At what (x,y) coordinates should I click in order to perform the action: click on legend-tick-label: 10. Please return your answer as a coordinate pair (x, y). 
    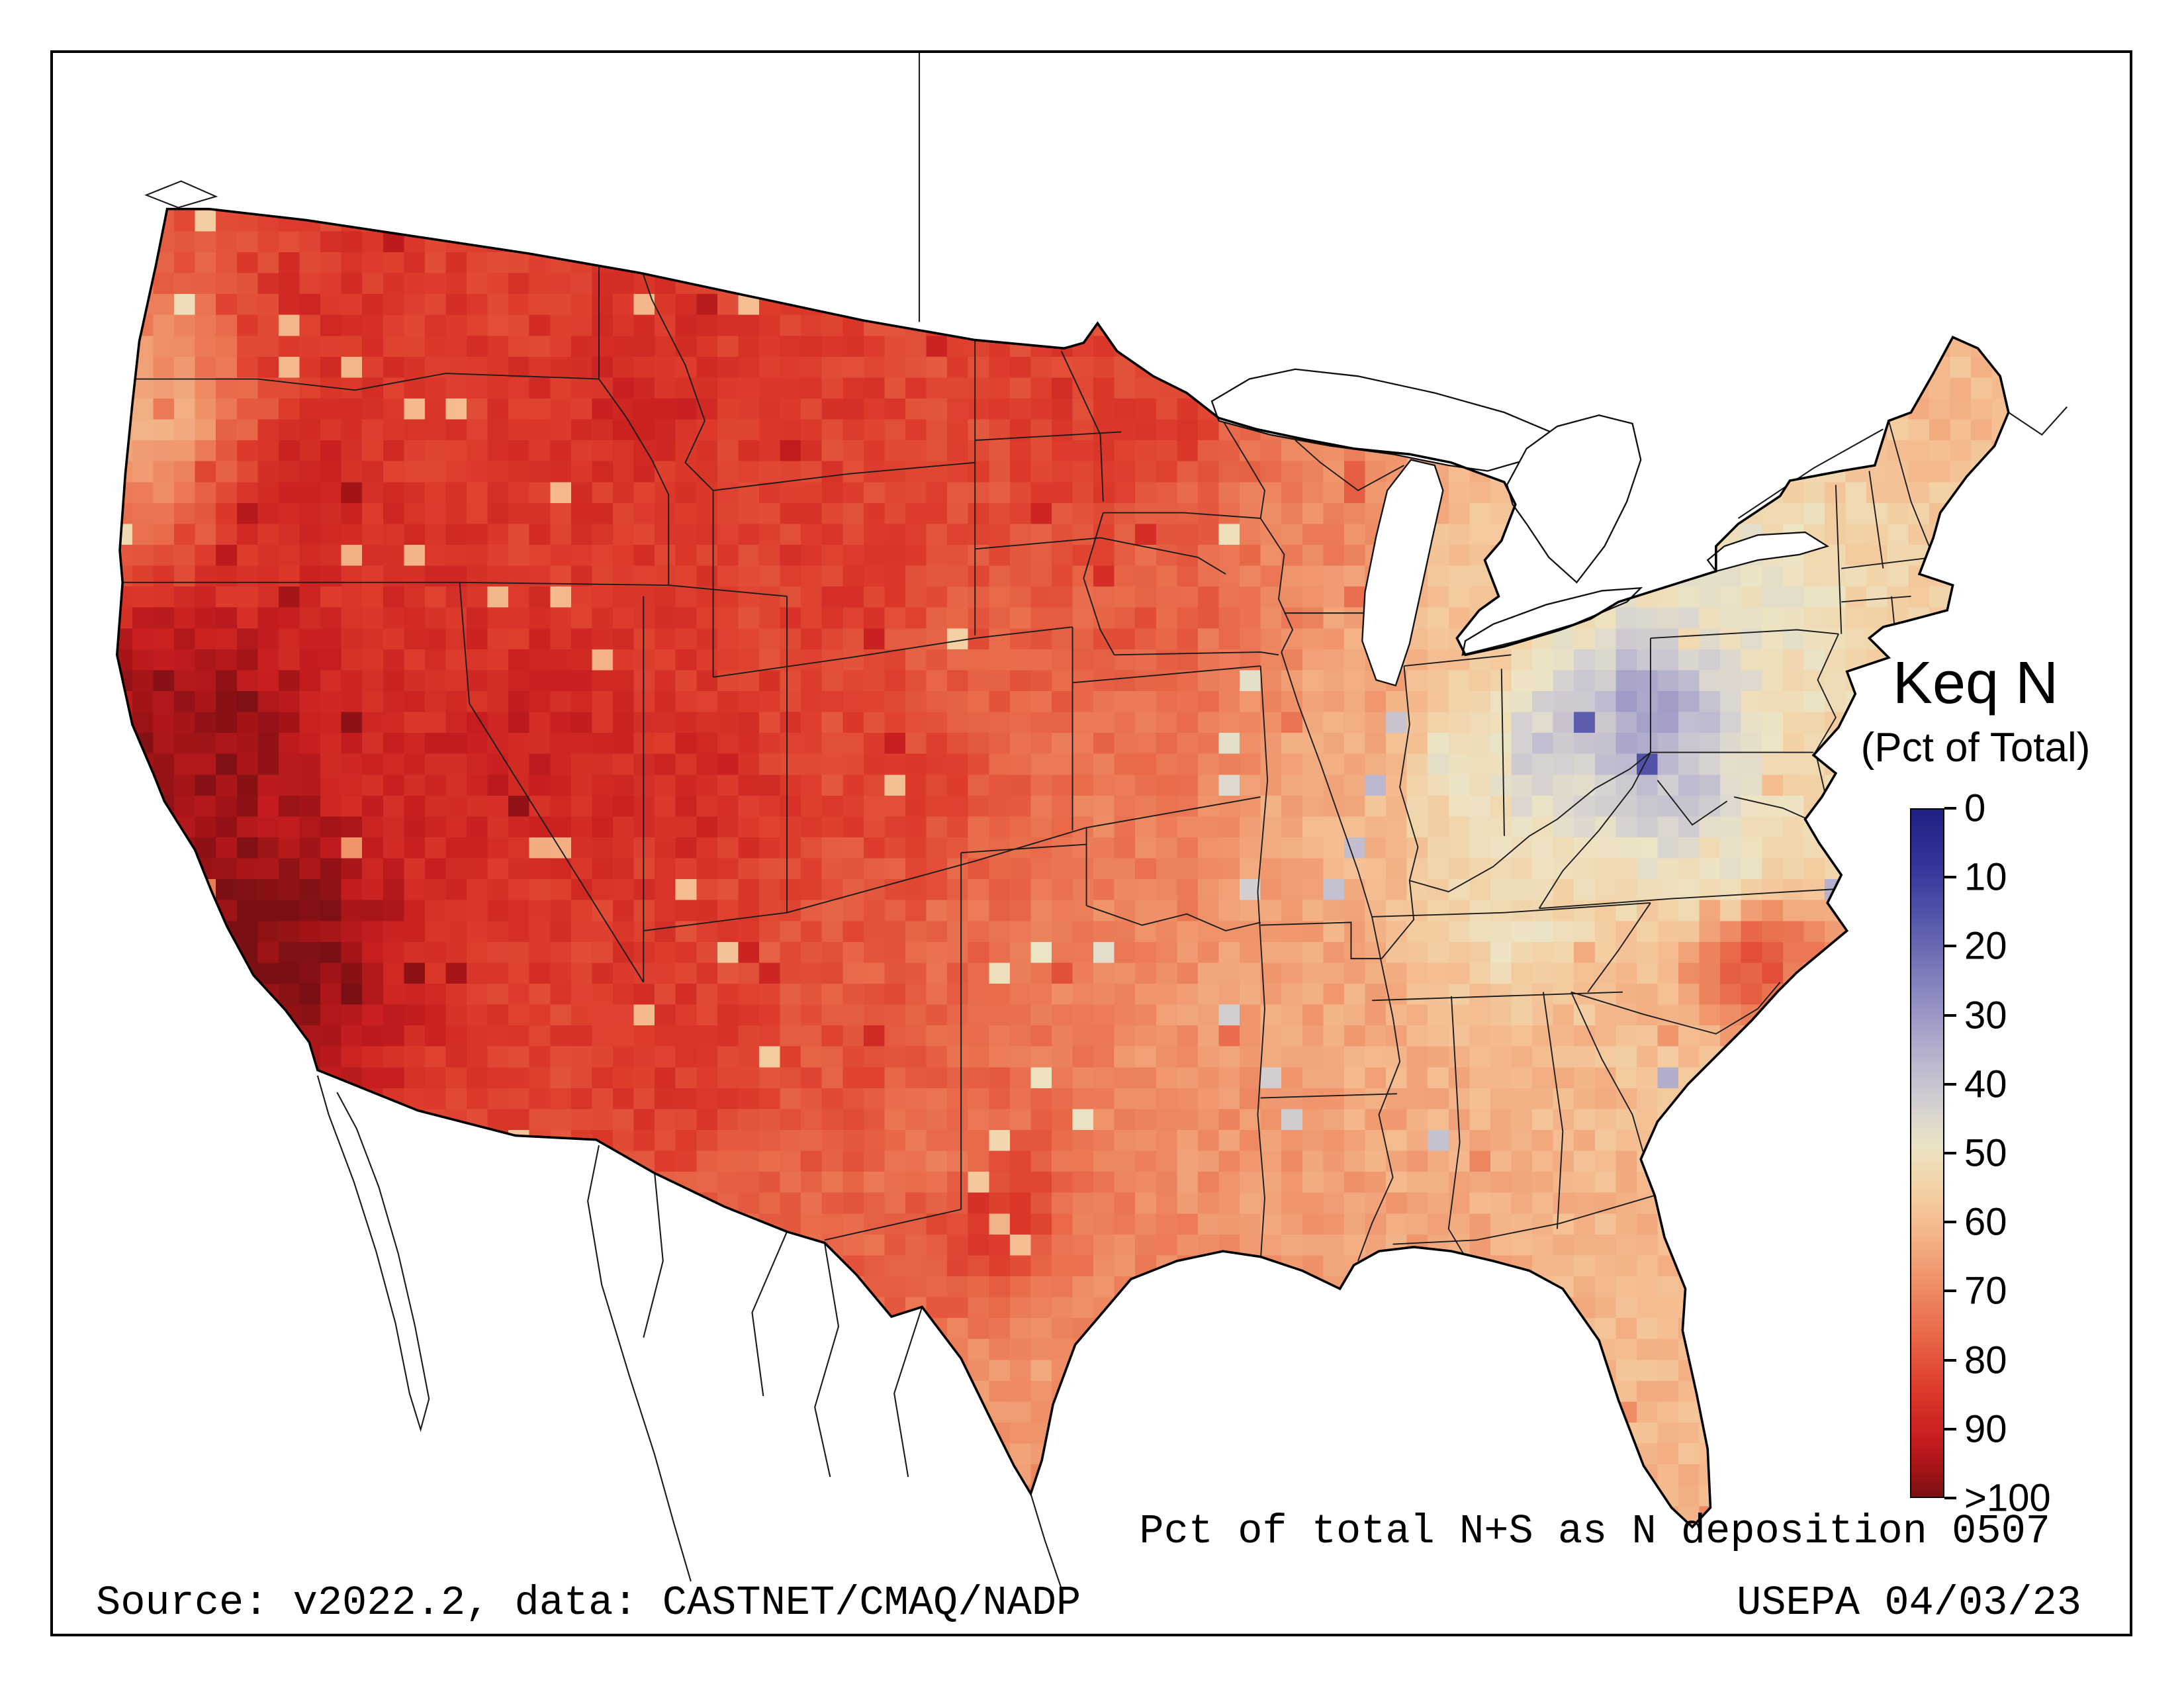
    Looking at the image, I should click on (1985, 877).